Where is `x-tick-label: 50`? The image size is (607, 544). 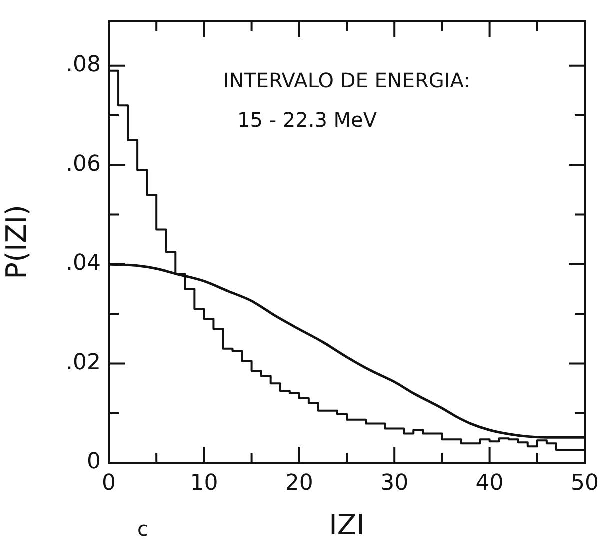
x-tick-label: 50 is located at coordinates (585, 483).